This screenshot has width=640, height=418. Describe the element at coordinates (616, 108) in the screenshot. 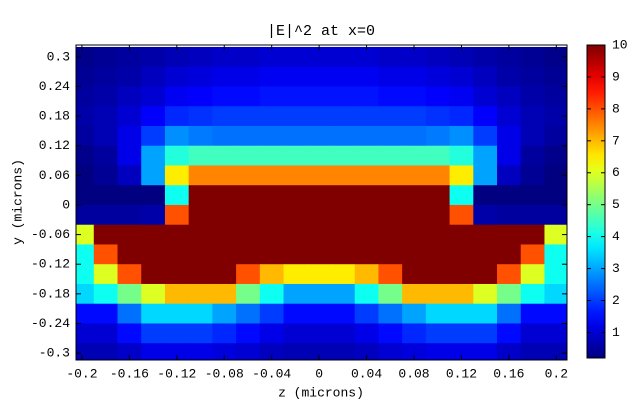

I see `colorbar-tick-label: 8` at that location.